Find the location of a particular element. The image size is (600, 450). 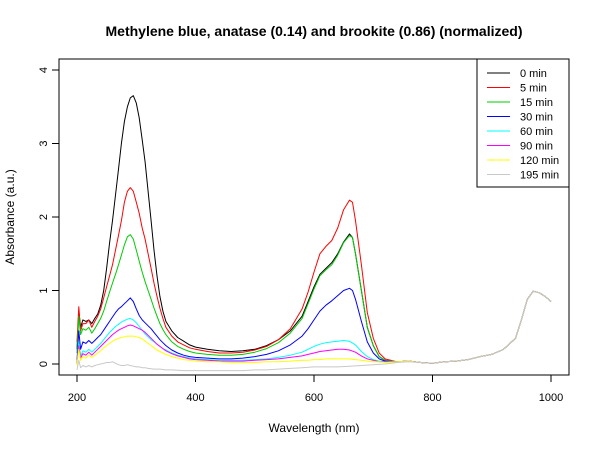

y-tick-label: 4 is located at coordinates (44, 70).